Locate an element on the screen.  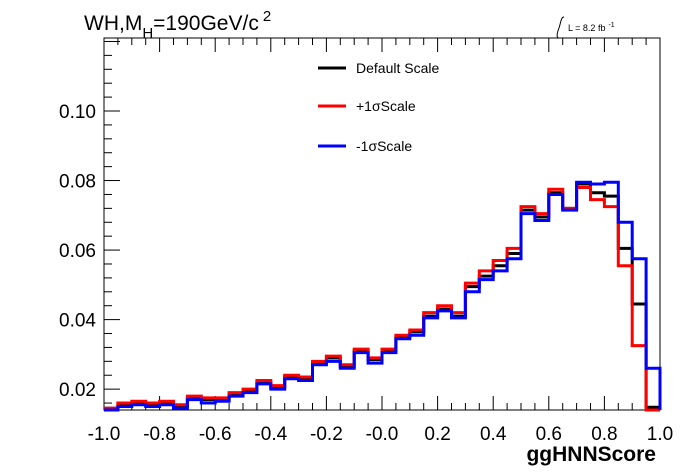
luminosity-label: L = 8.2 fb -1 is located at coordinates (585, 27).